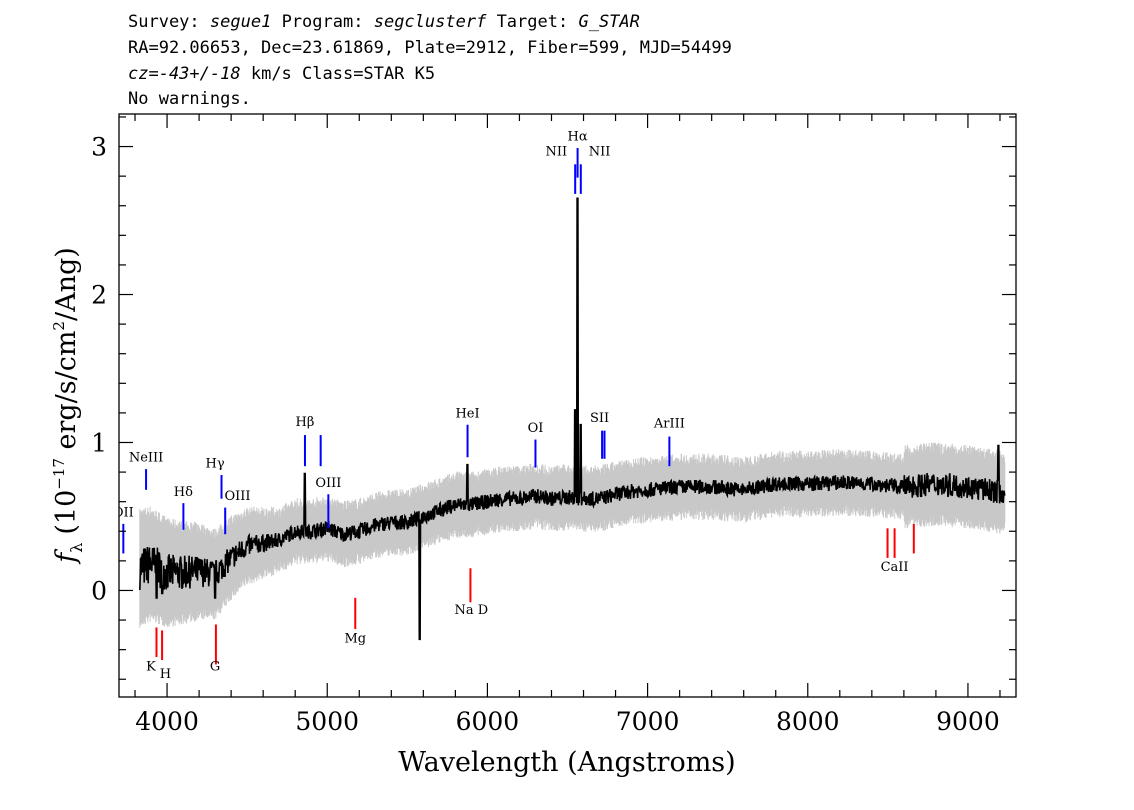 This screenshot has width=1134, height=810. What do you see at coordinates (151, 666) in the screenshot?
I see `absorption-line-label: K` at bounding box center [151, 666].